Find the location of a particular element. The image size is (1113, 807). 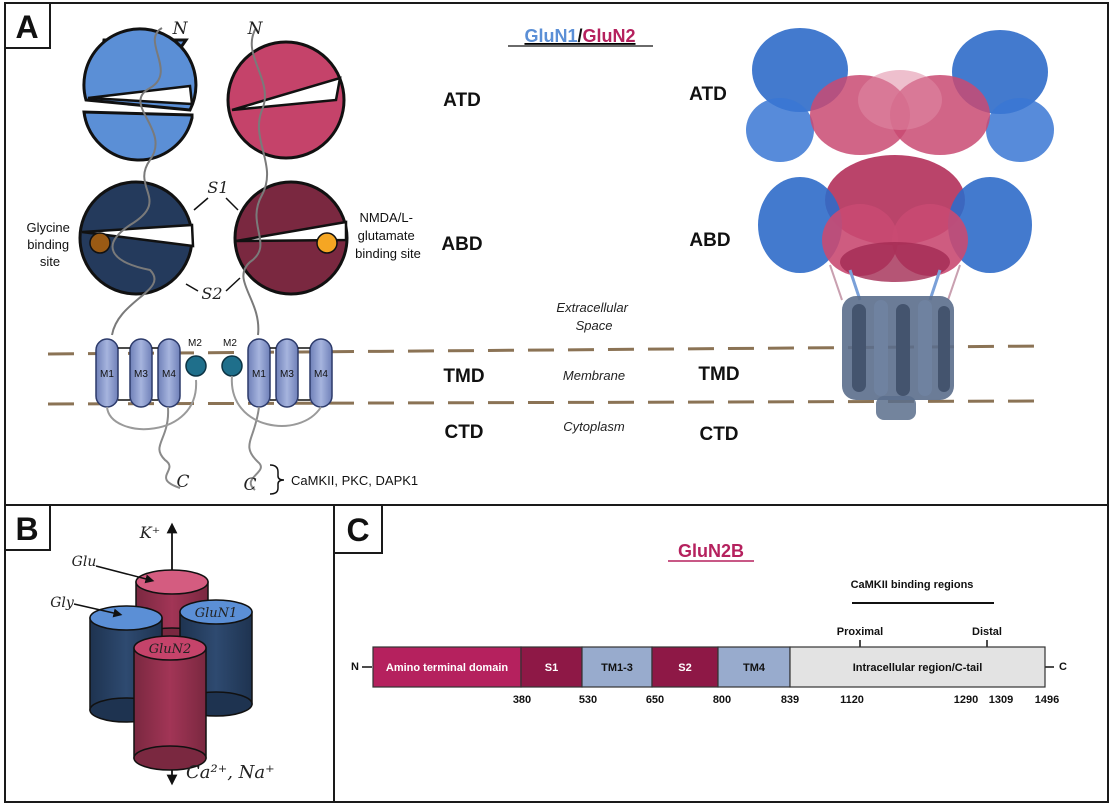

segment-label: TM1-3 is located at coordinates (617, 668).